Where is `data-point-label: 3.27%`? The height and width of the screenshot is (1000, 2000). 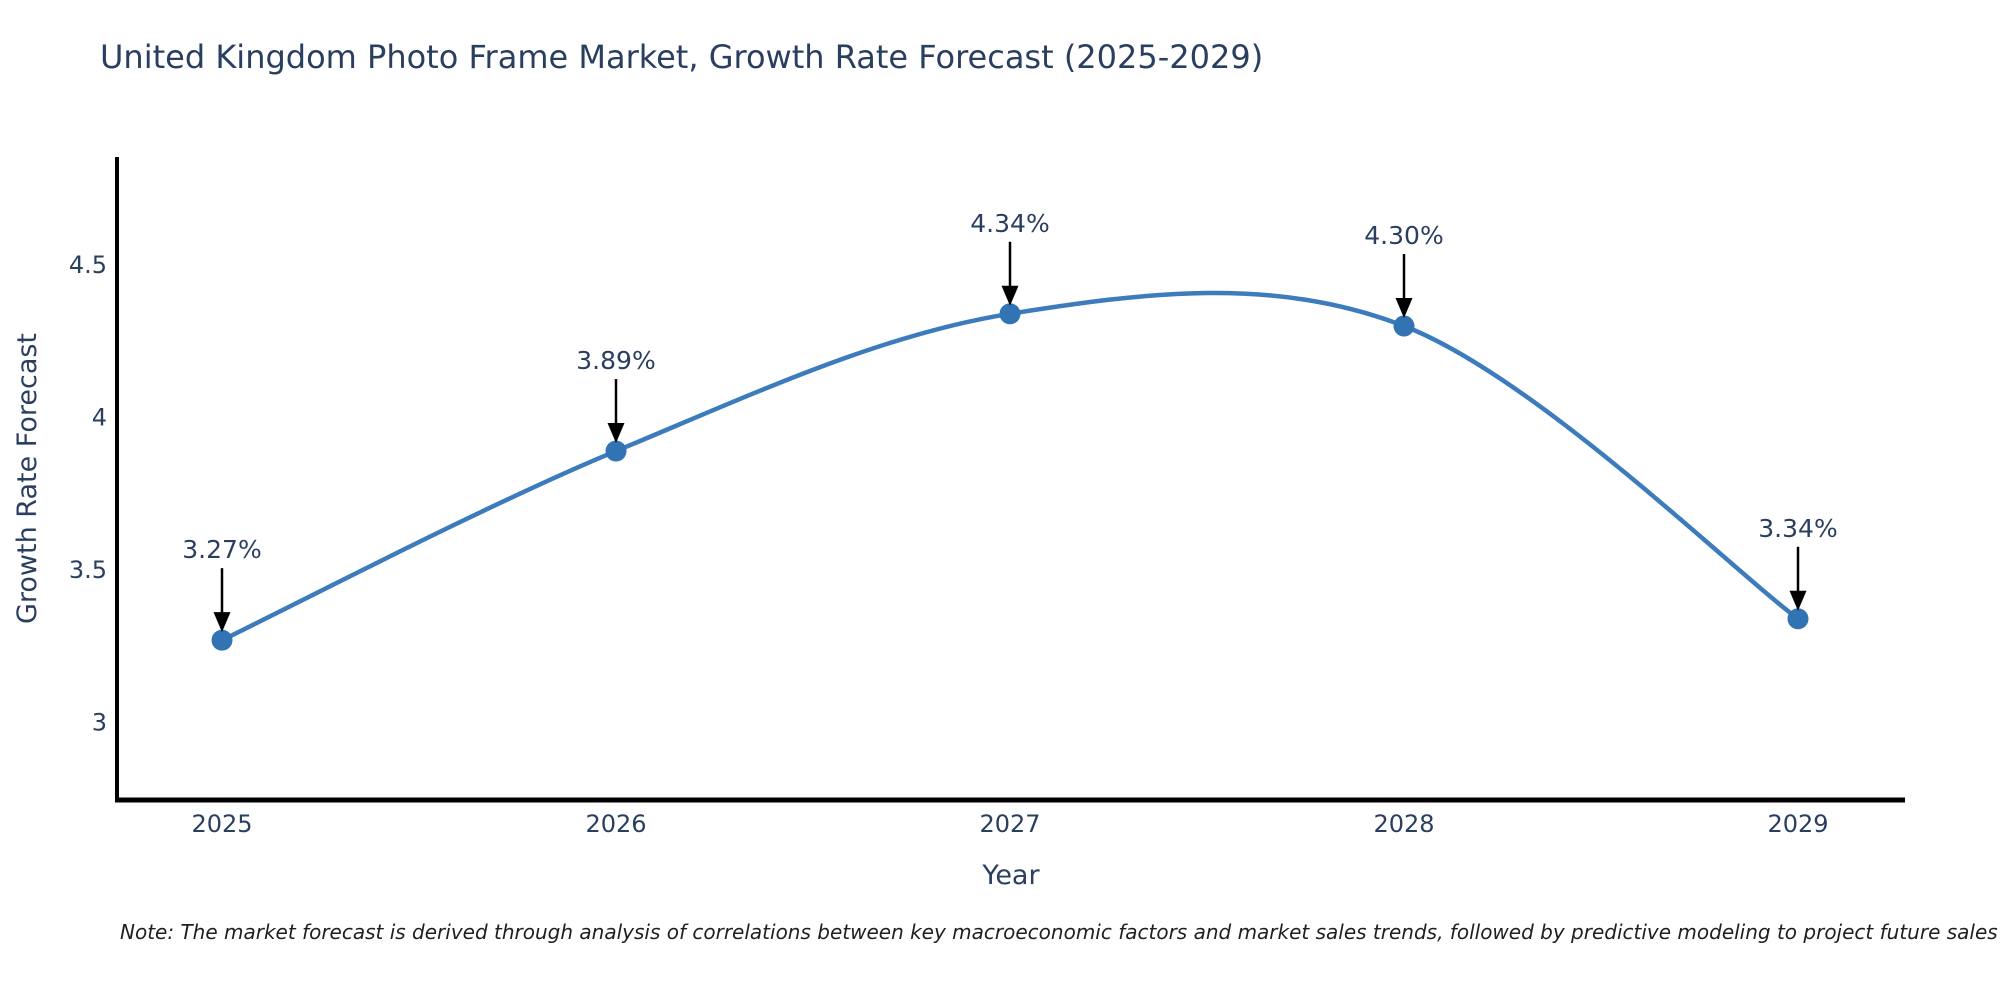 data-point-label: 3.27% is located at coordinates (221, 549).